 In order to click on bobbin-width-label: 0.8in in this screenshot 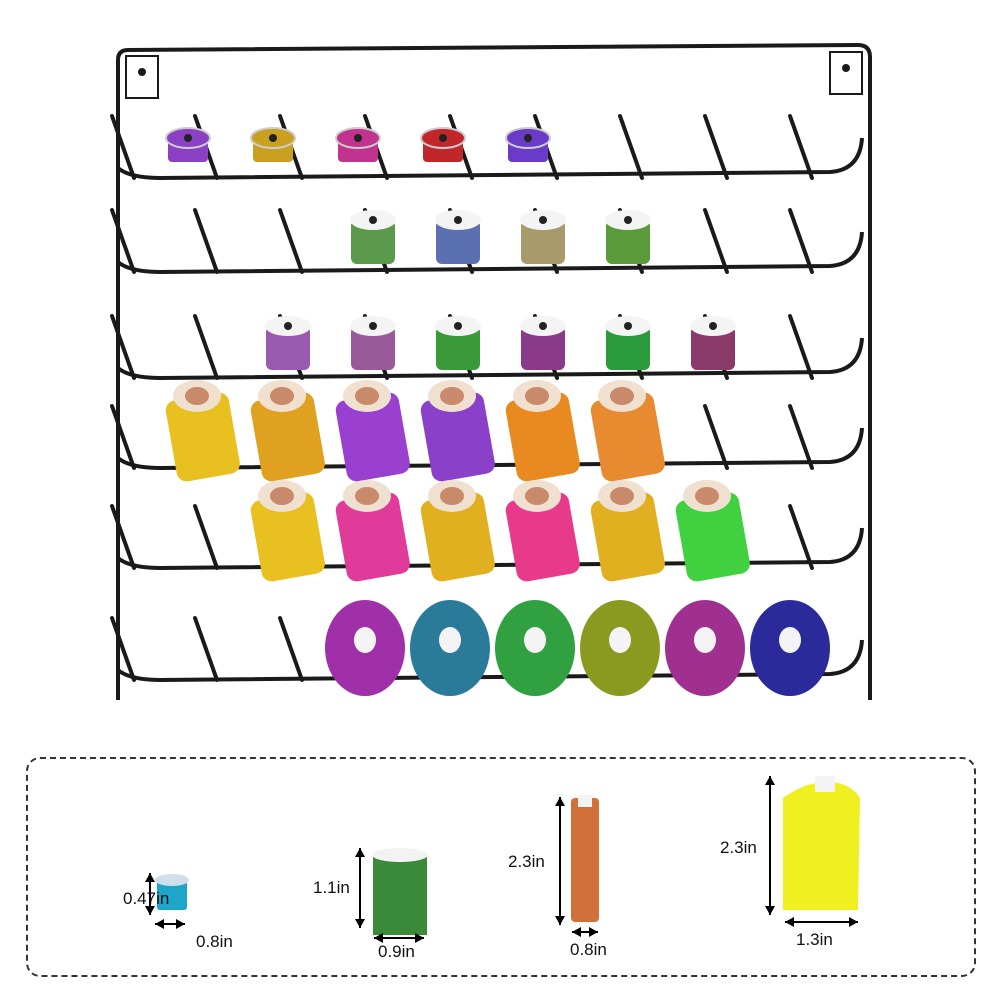, I will do `click(214, 941)`.